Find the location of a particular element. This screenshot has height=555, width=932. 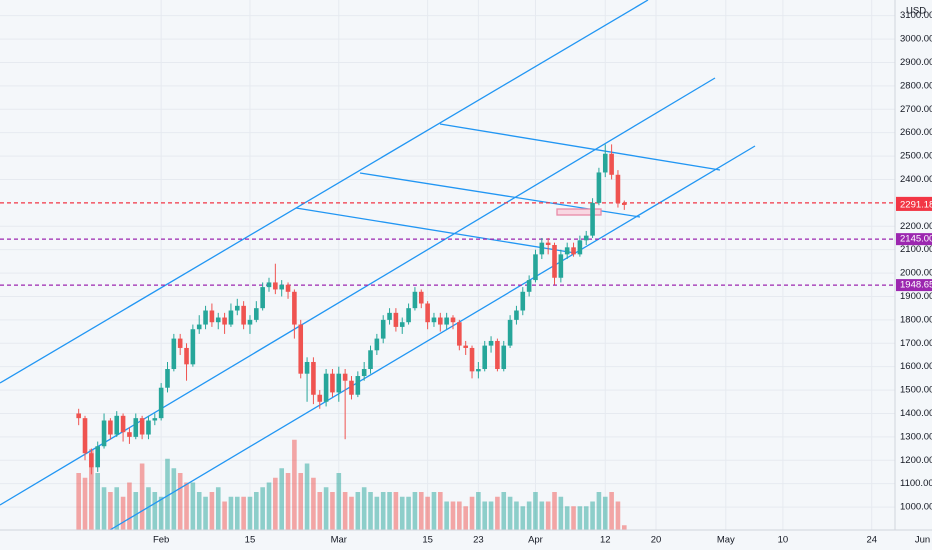

y-tick-label: 3100.00 is located at coordinates (916, 15).